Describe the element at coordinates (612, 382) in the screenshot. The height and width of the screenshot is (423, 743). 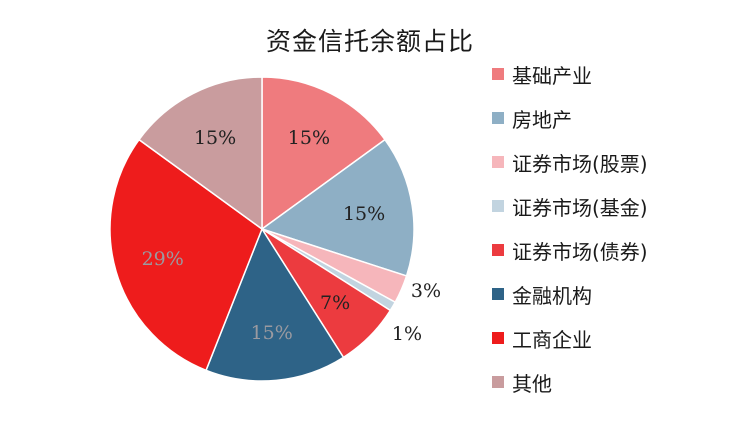
I see `legend-item-8: 其他` at that location.